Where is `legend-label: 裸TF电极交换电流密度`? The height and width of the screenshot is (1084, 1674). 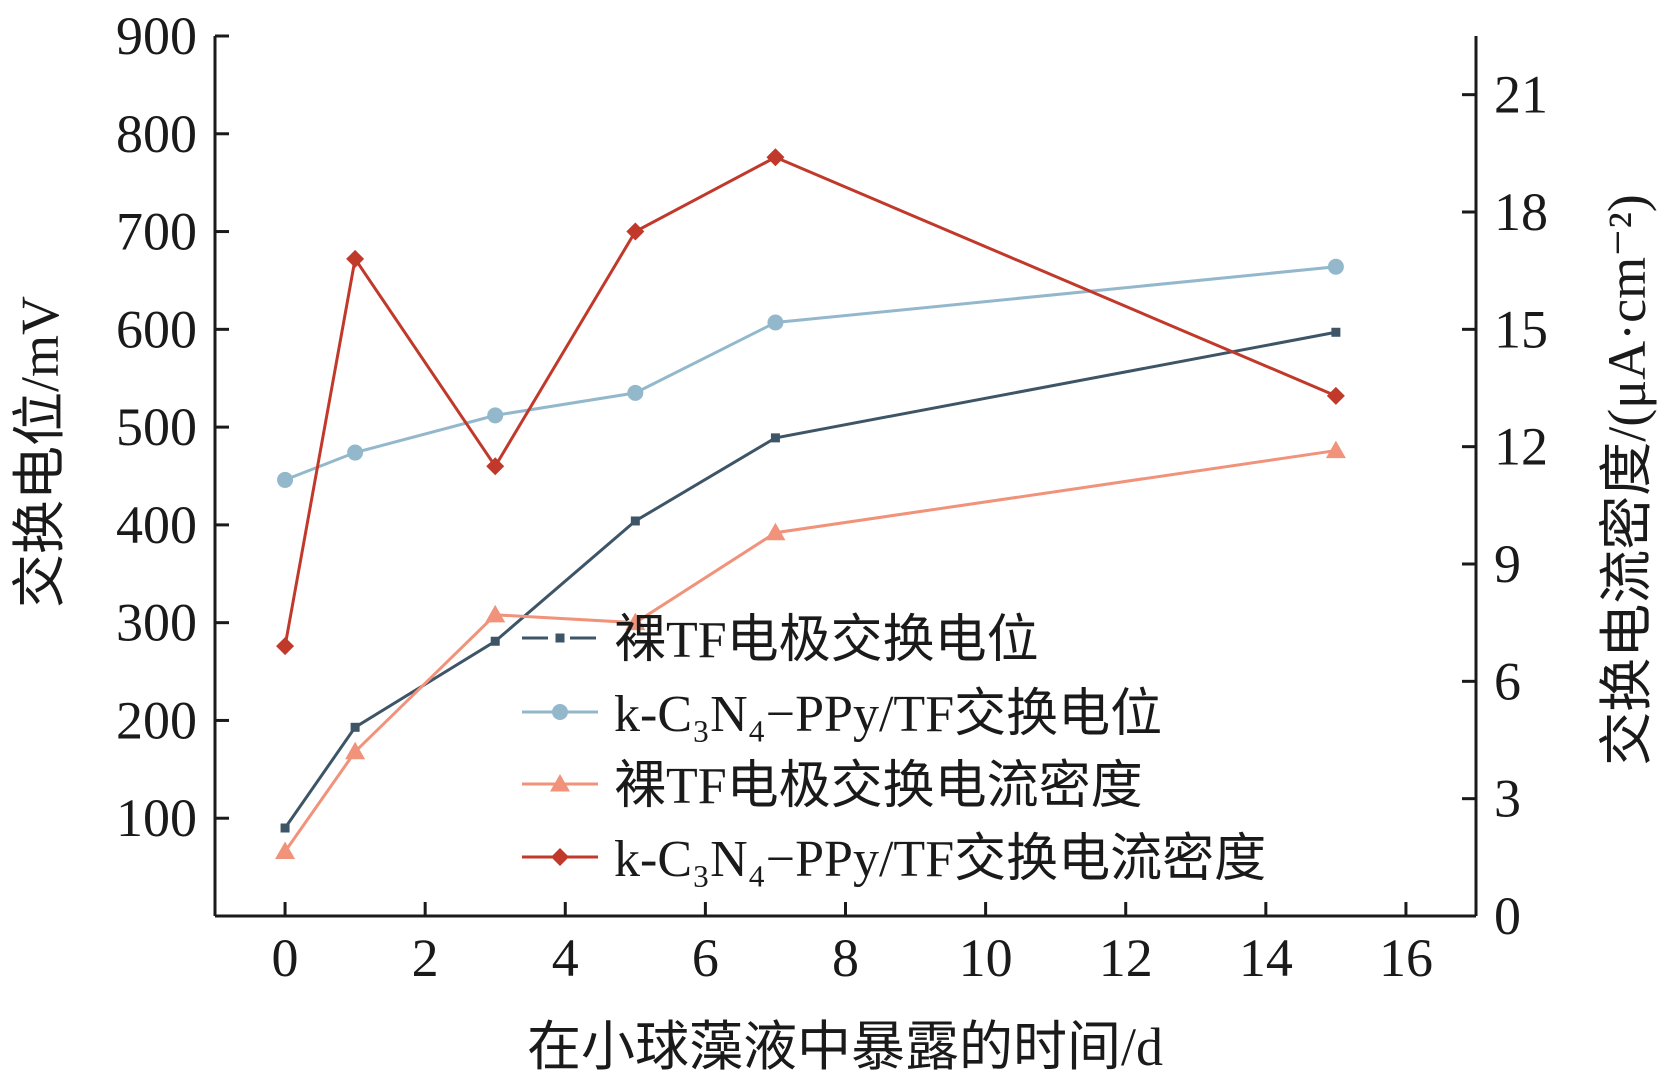
legend-label: 裸TF电极交换电流密度 is located at coordinates (878, 786).